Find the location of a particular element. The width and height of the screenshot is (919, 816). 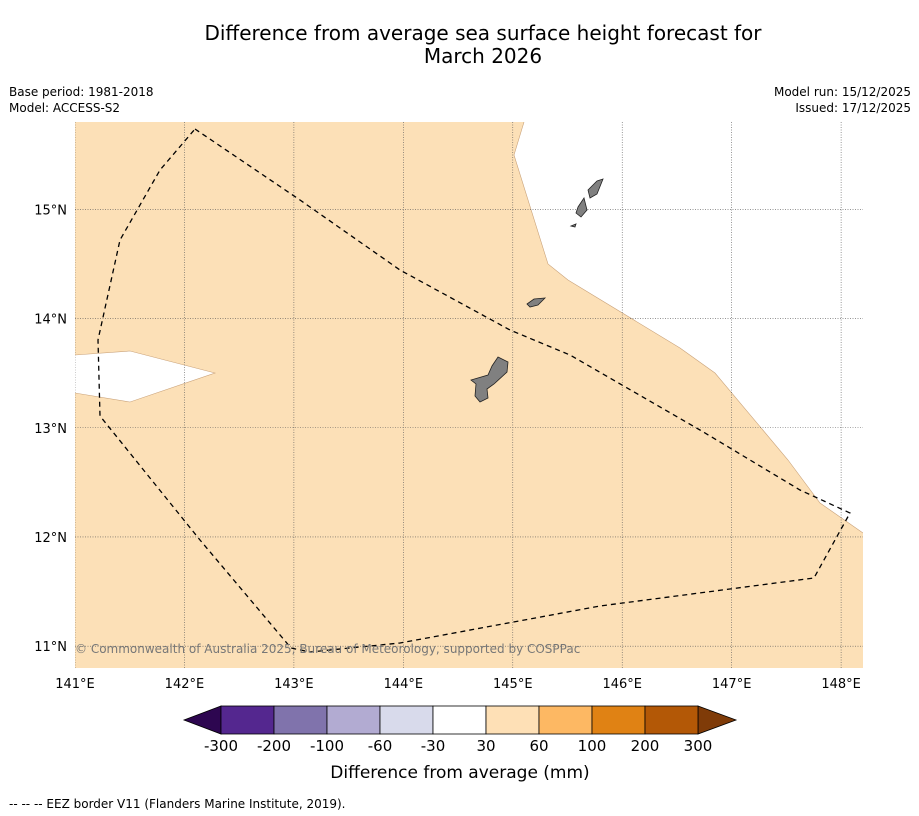

model-name: Model: ACCESS-S2 is located at coordinates (65, 108).